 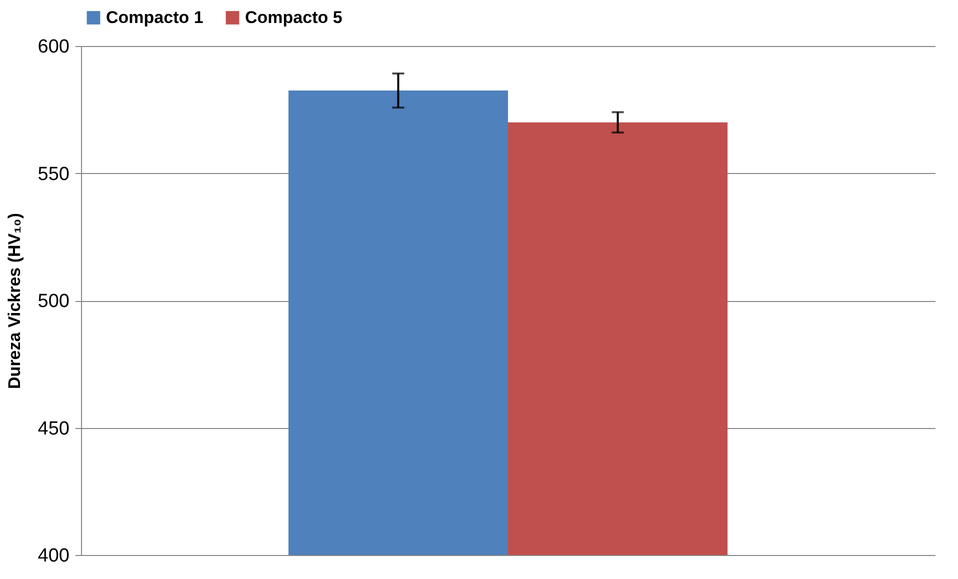 I want to click on y-tick-label: 450, so click(x=54, y=429).